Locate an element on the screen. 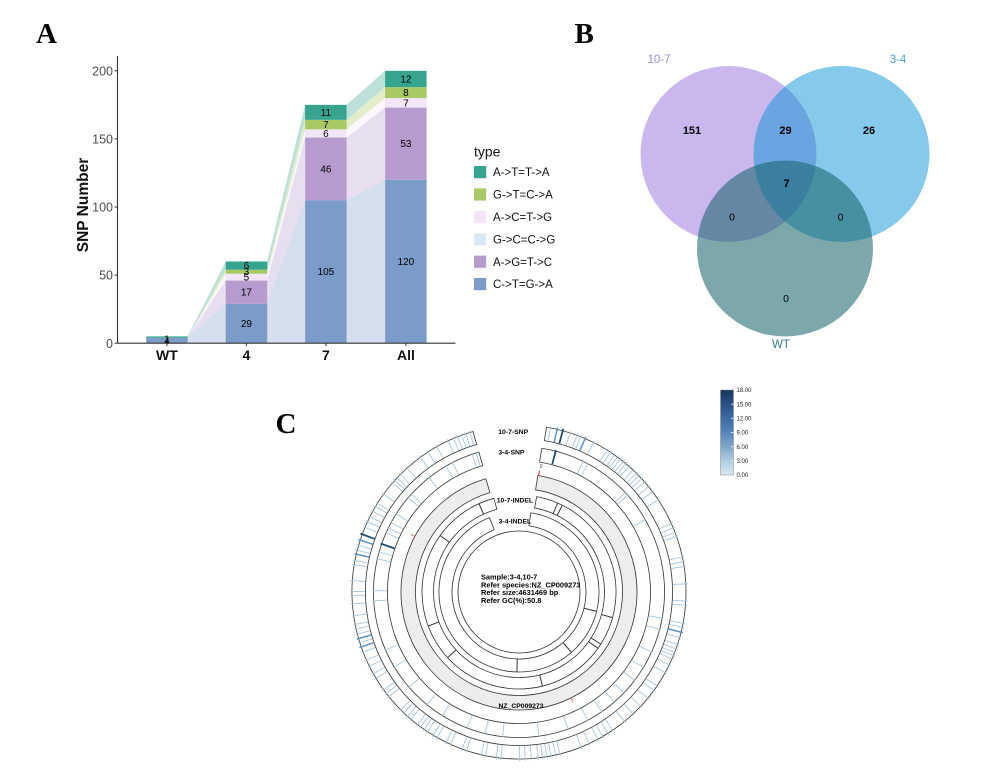 This screenshot has width=988, height=770. svg-text: 6.00 is located at coordinates (743, 448).